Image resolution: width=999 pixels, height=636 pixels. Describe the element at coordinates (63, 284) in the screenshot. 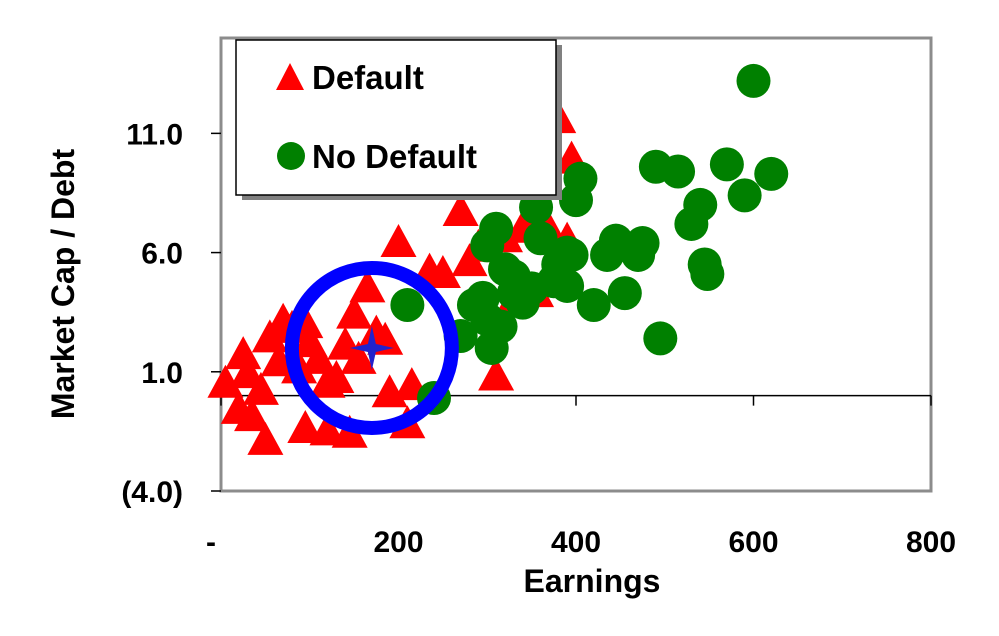

I see `y-axis-title: Market Cap / Debt` at that location.